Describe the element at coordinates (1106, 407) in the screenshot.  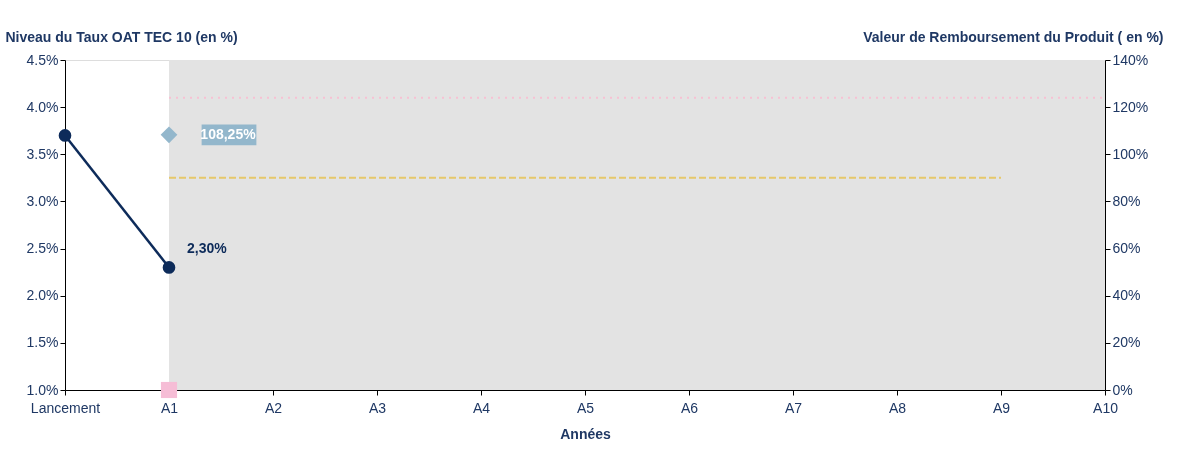
I see `x-tick-label: A10` at that location.